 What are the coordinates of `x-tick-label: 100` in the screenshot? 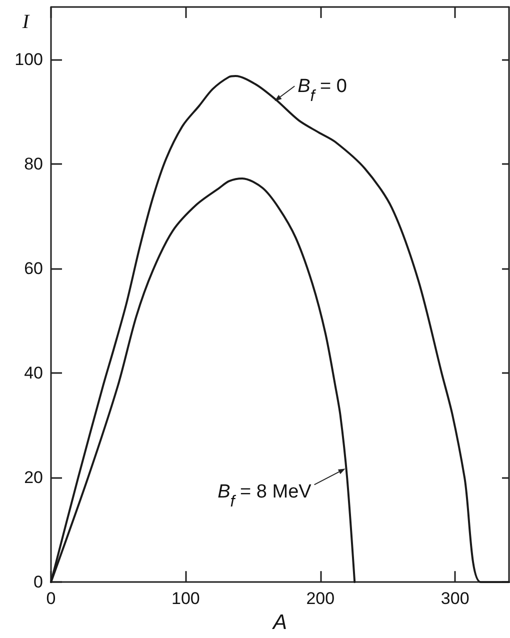 It's located at (186, 598).